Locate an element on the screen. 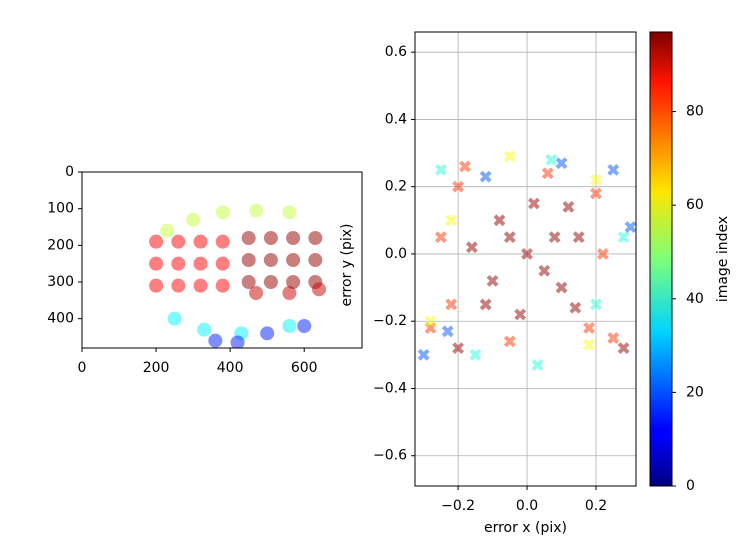 This screenshot has height=549, width=752. colorbar-tick-label: 60 is located at coordinates (695, 205).